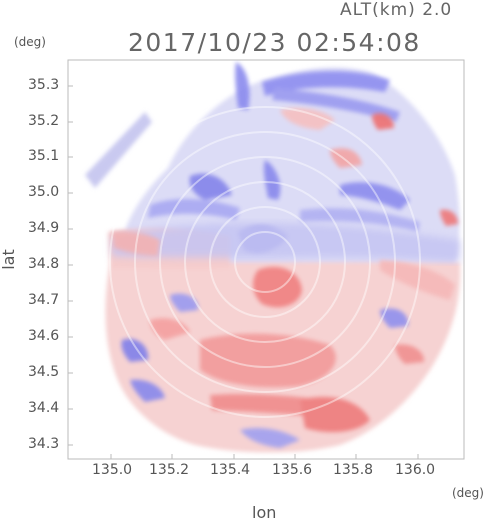 The height and width of the screenshot is (522, 491). I want to click on y-tick-label: 34.8, so click(44, 264).